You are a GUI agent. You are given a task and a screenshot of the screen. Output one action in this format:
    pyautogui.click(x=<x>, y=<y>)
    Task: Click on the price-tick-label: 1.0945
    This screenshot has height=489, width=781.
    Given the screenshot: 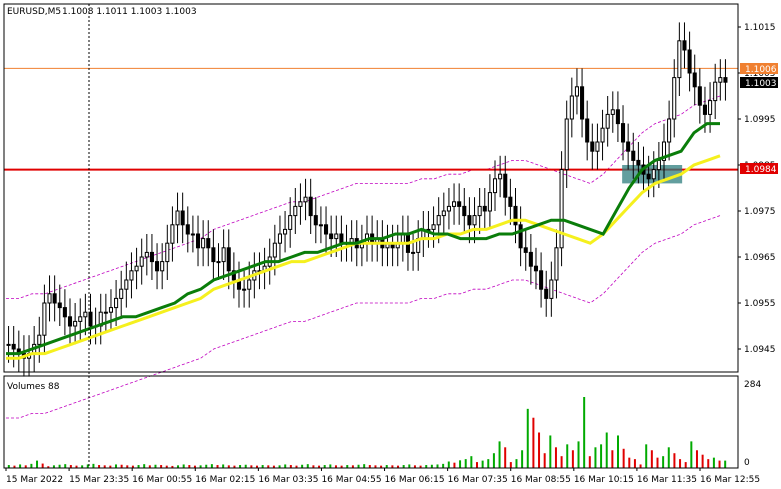 What is the action you would take?
    pyautogui.click(x=760, y=350)
    